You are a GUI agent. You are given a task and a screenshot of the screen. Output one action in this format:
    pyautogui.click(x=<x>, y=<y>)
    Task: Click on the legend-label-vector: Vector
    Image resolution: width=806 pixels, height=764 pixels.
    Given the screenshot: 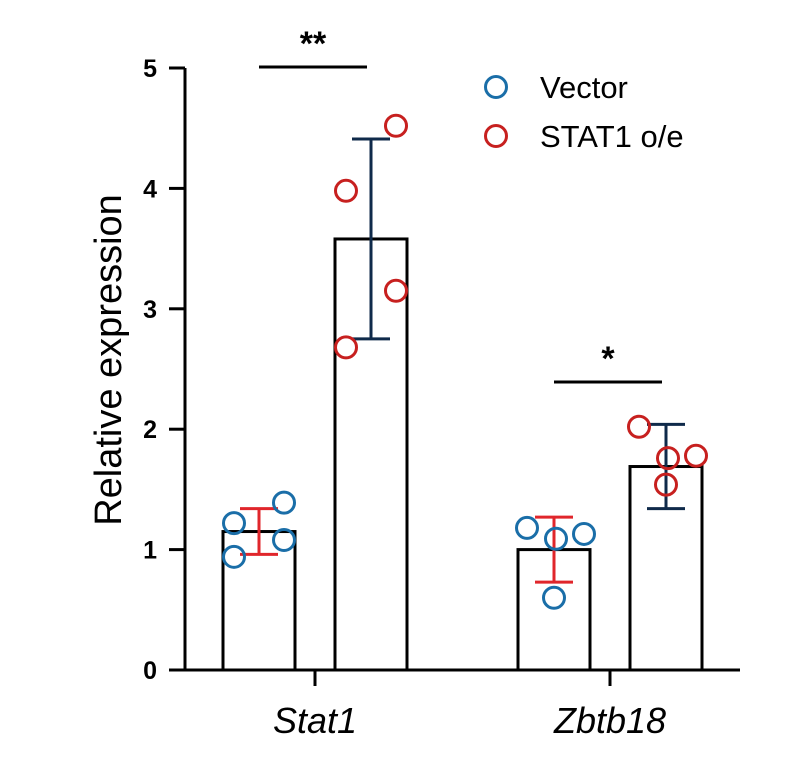 What is the action you would take?
    pyautogui.click(x=584, y=87)
    